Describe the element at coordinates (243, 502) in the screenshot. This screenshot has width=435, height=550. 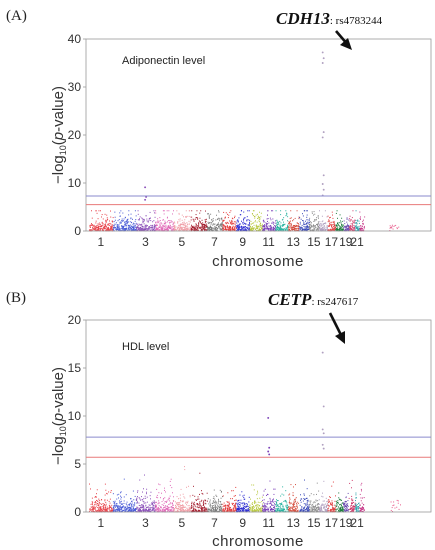
I see `chromosome-9-points` at that location.